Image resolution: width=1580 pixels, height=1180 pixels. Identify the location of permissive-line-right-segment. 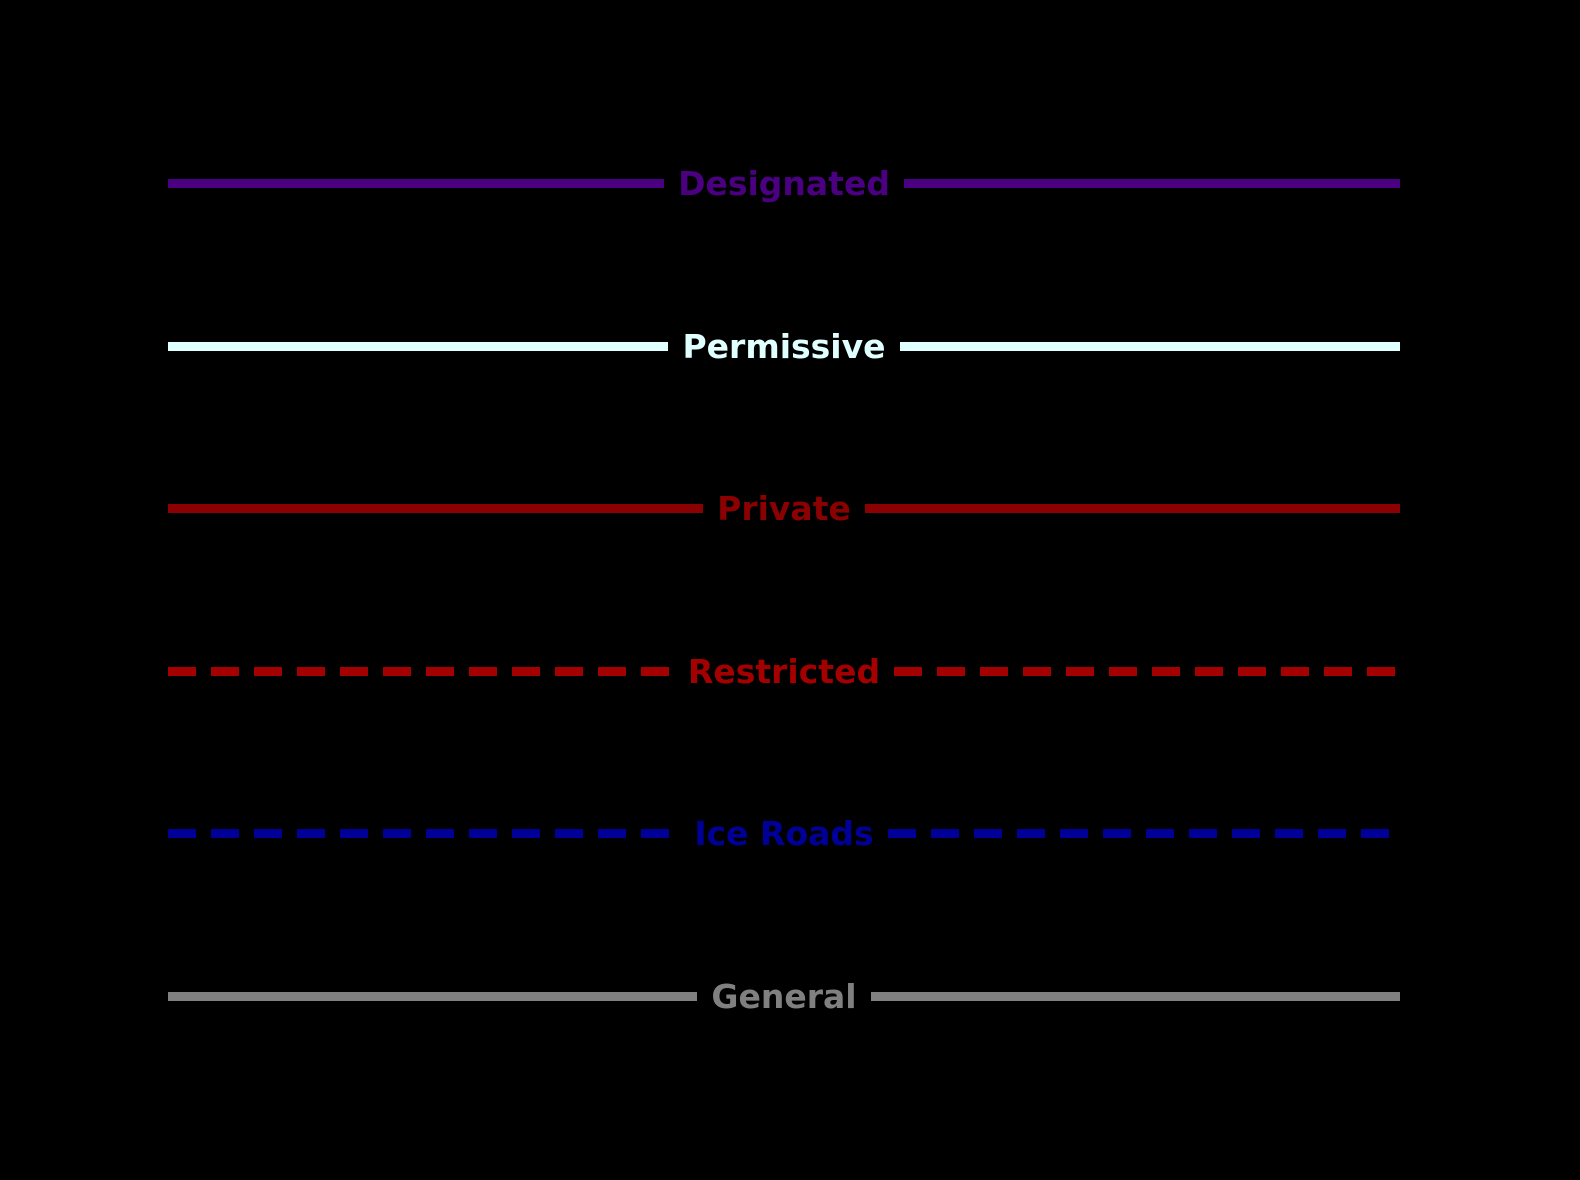
(1149, 346).